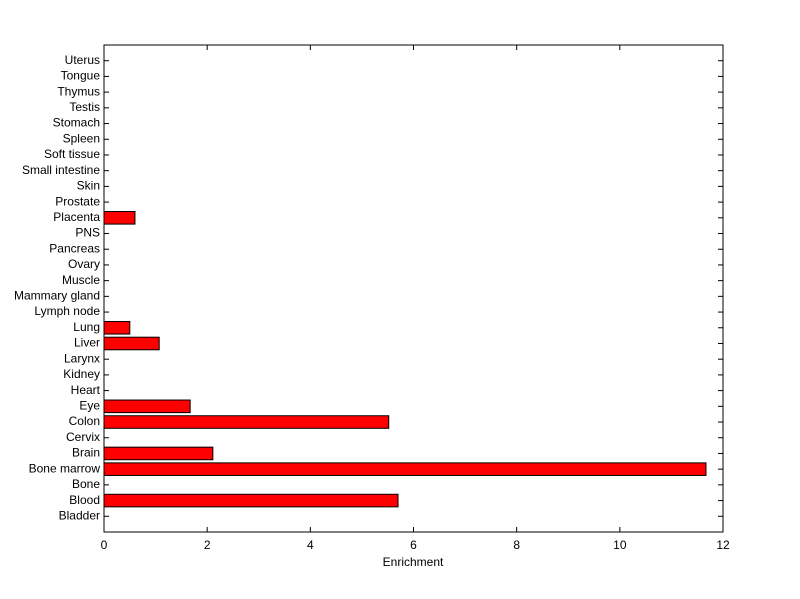  I want to click on y-tick-label: Soft tissue, so click(72, 154).